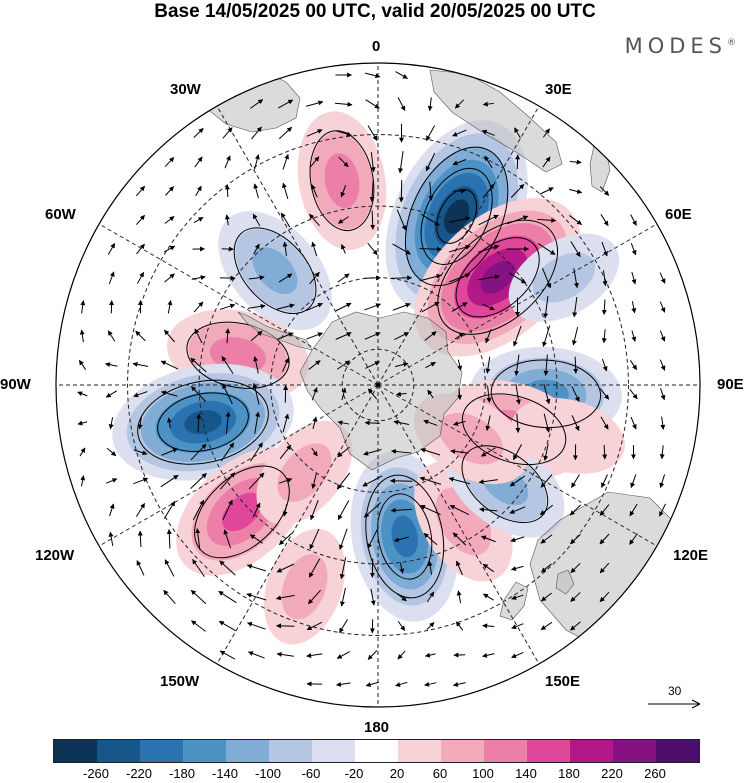 This screenshot has width=750, height=783. Describe the element at coordinates (15, 384) in the screenshot. I see `label-90w: 90W` at that location.